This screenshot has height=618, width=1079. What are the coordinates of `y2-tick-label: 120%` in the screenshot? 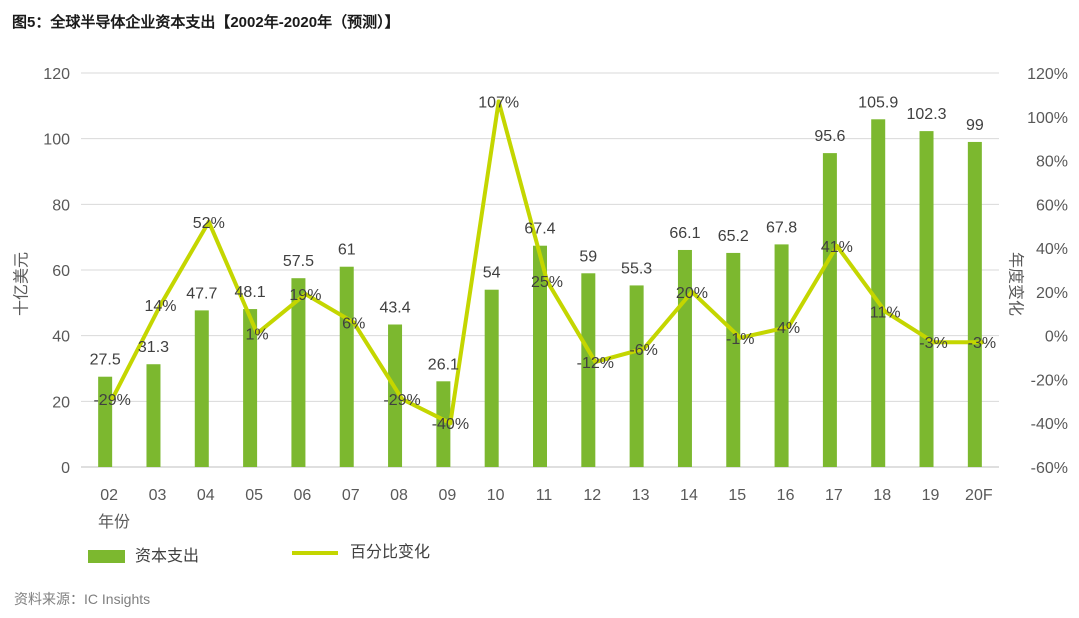 It's located at (1047, 74).